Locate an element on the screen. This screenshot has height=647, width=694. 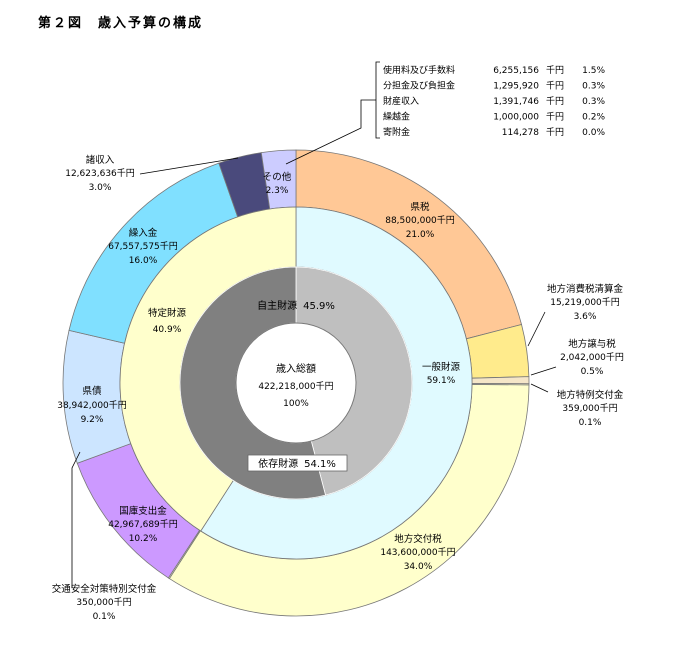
label-kenzei-value: 88,500,000千円 is located at coordinates (420, 220).